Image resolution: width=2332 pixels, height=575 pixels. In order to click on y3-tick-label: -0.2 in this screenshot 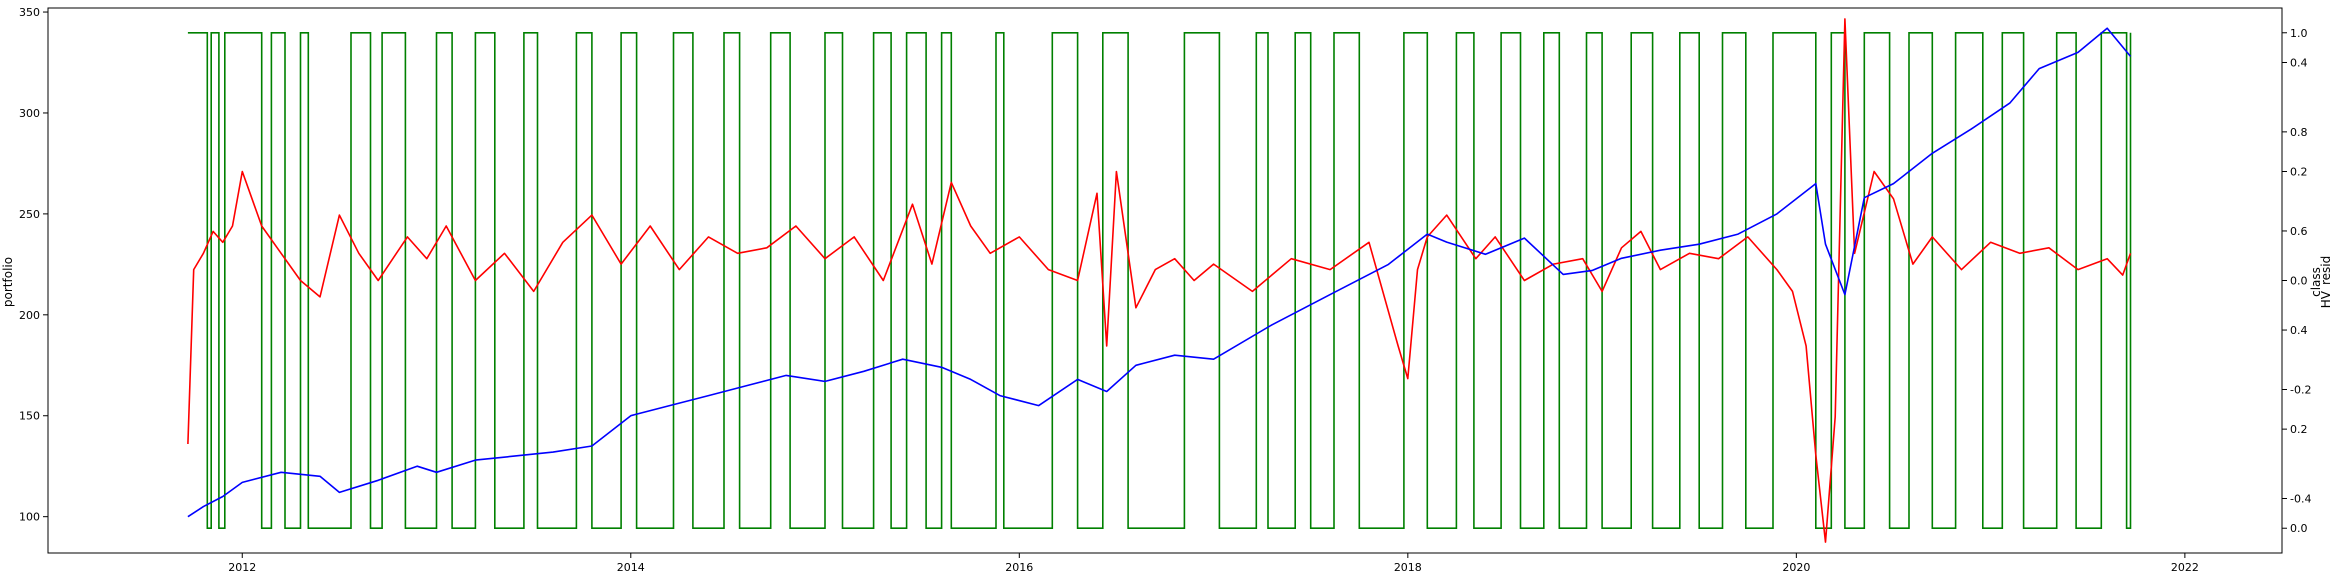, I will do `click(2300, 390)`.